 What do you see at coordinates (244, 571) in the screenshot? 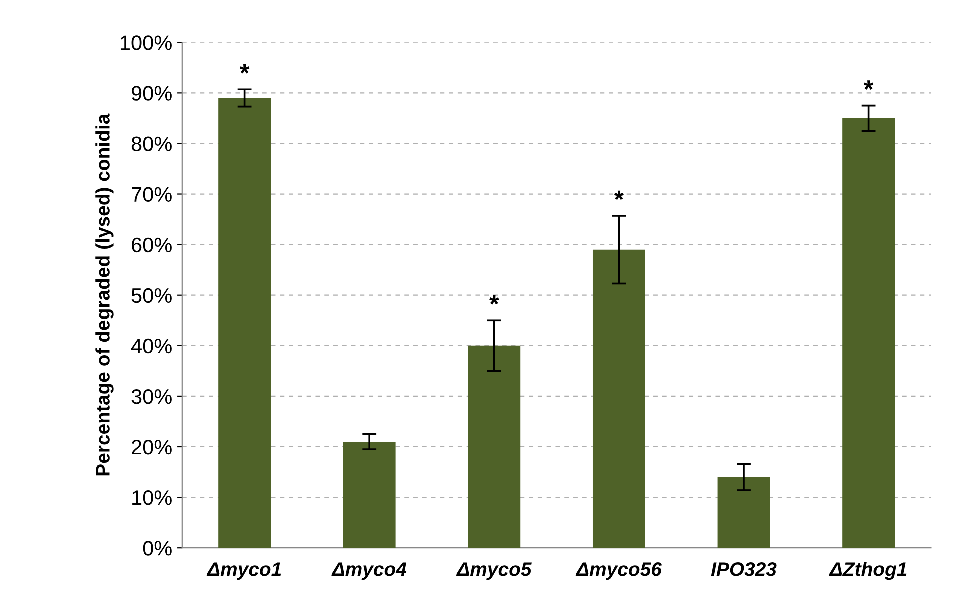
I see `x-tick-label: Δmyco1` at bounding box center [244, 571].